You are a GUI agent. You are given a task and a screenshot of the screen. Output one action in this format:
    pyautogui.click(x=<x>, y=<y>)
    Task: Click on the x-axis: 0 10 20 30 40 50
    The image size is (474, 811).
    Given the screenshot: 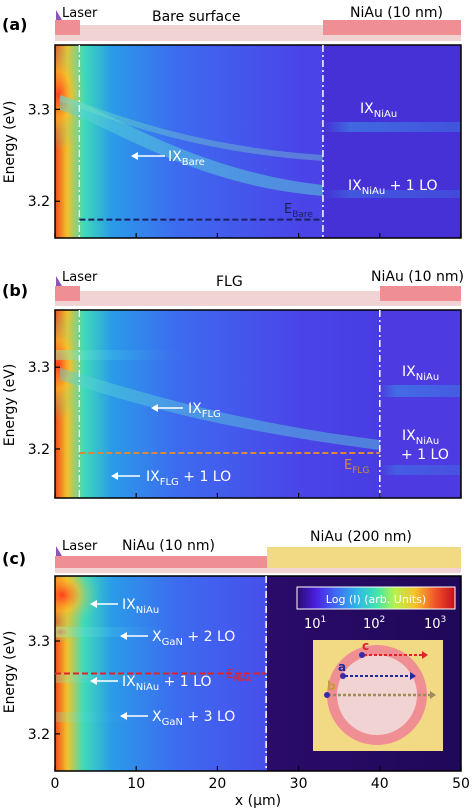 What is the action you would take?
    pyautogui.click(x=260, y=784)
    